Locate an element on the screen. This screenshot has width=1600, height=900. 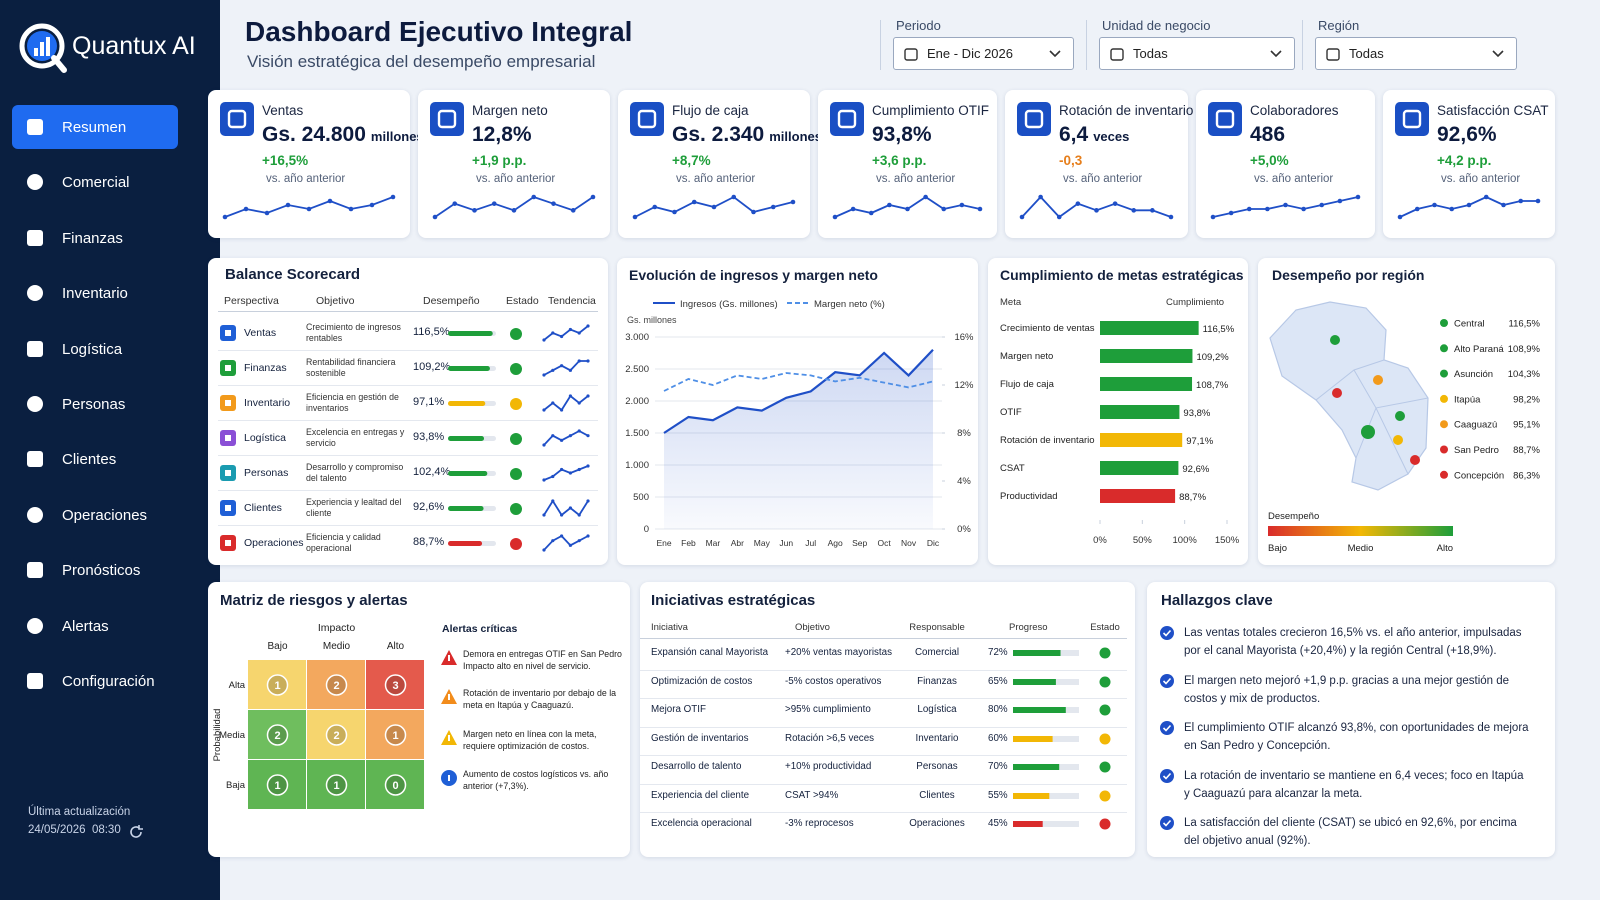
menu-item: Logística is located at coordinates (95, 349).